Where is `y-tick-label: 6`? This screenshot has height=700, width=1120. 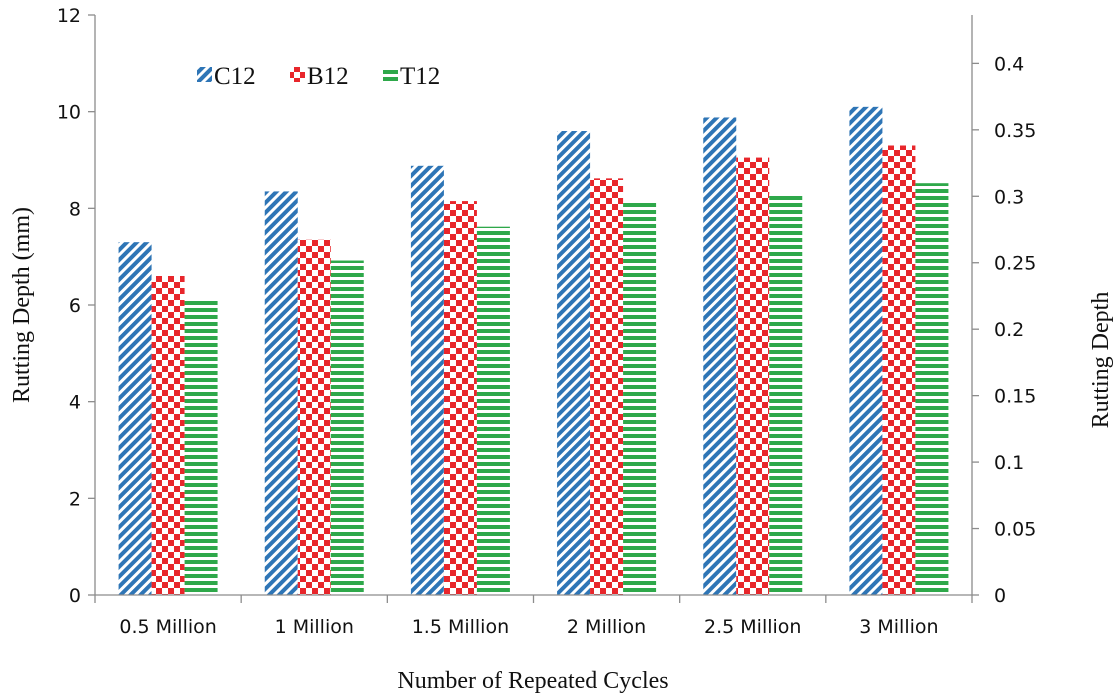
y-tick-label: 6 is located at coordinates (75, 306).